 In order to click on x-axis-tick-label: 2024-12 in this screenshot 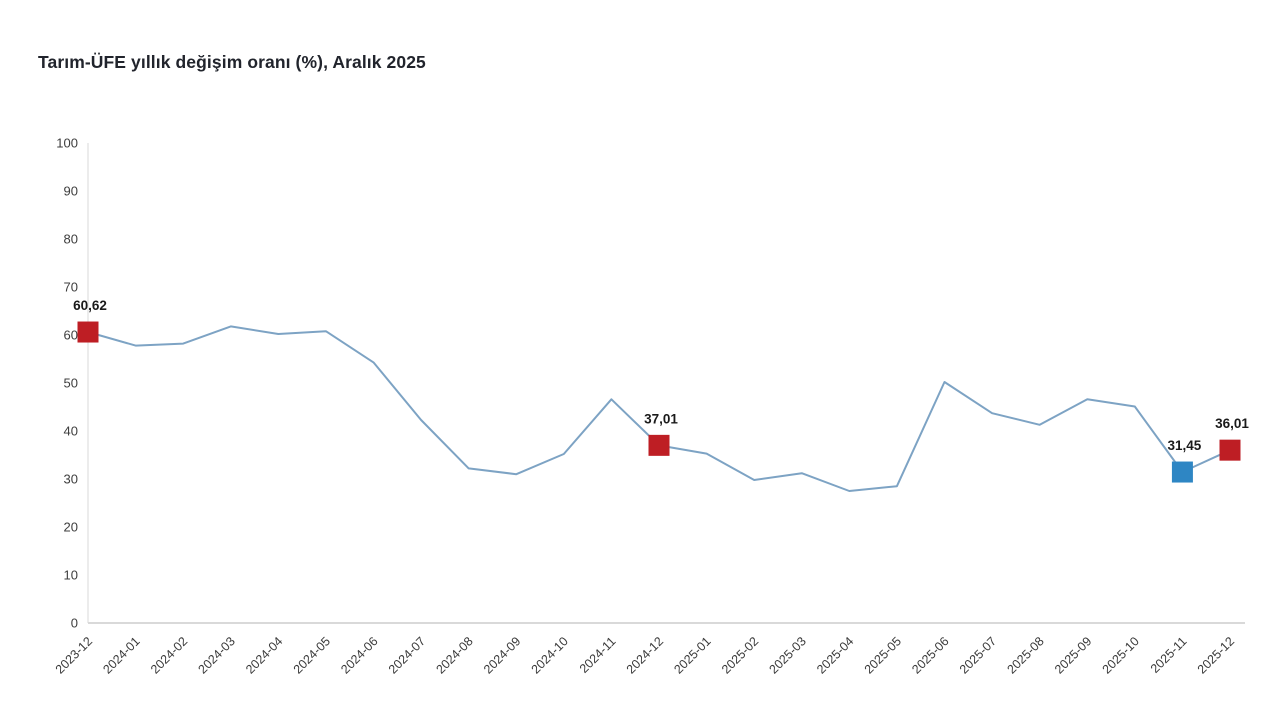, I will do `click(645, 655)`.